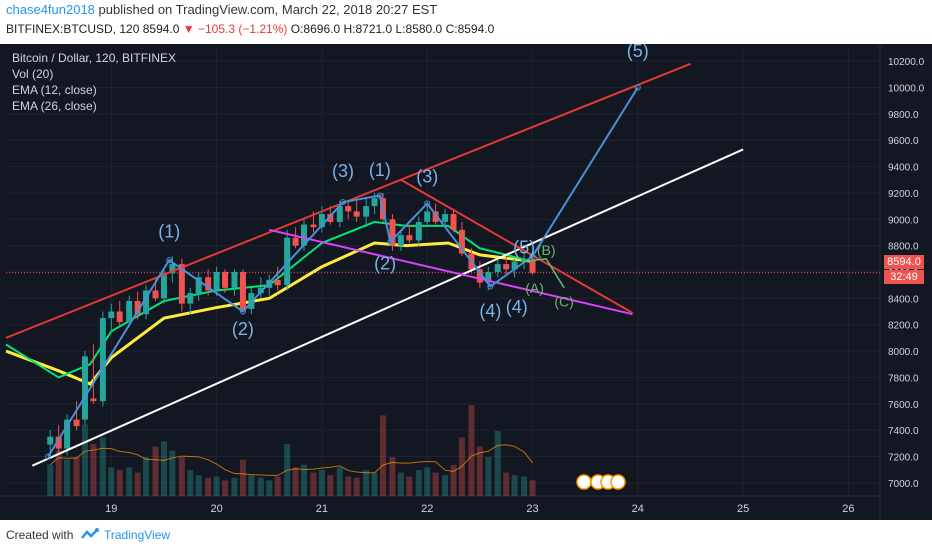 The width and height of the screenshot is (932, 550). I want to click on y-tick-label: 9200.0, so click(903, 194).